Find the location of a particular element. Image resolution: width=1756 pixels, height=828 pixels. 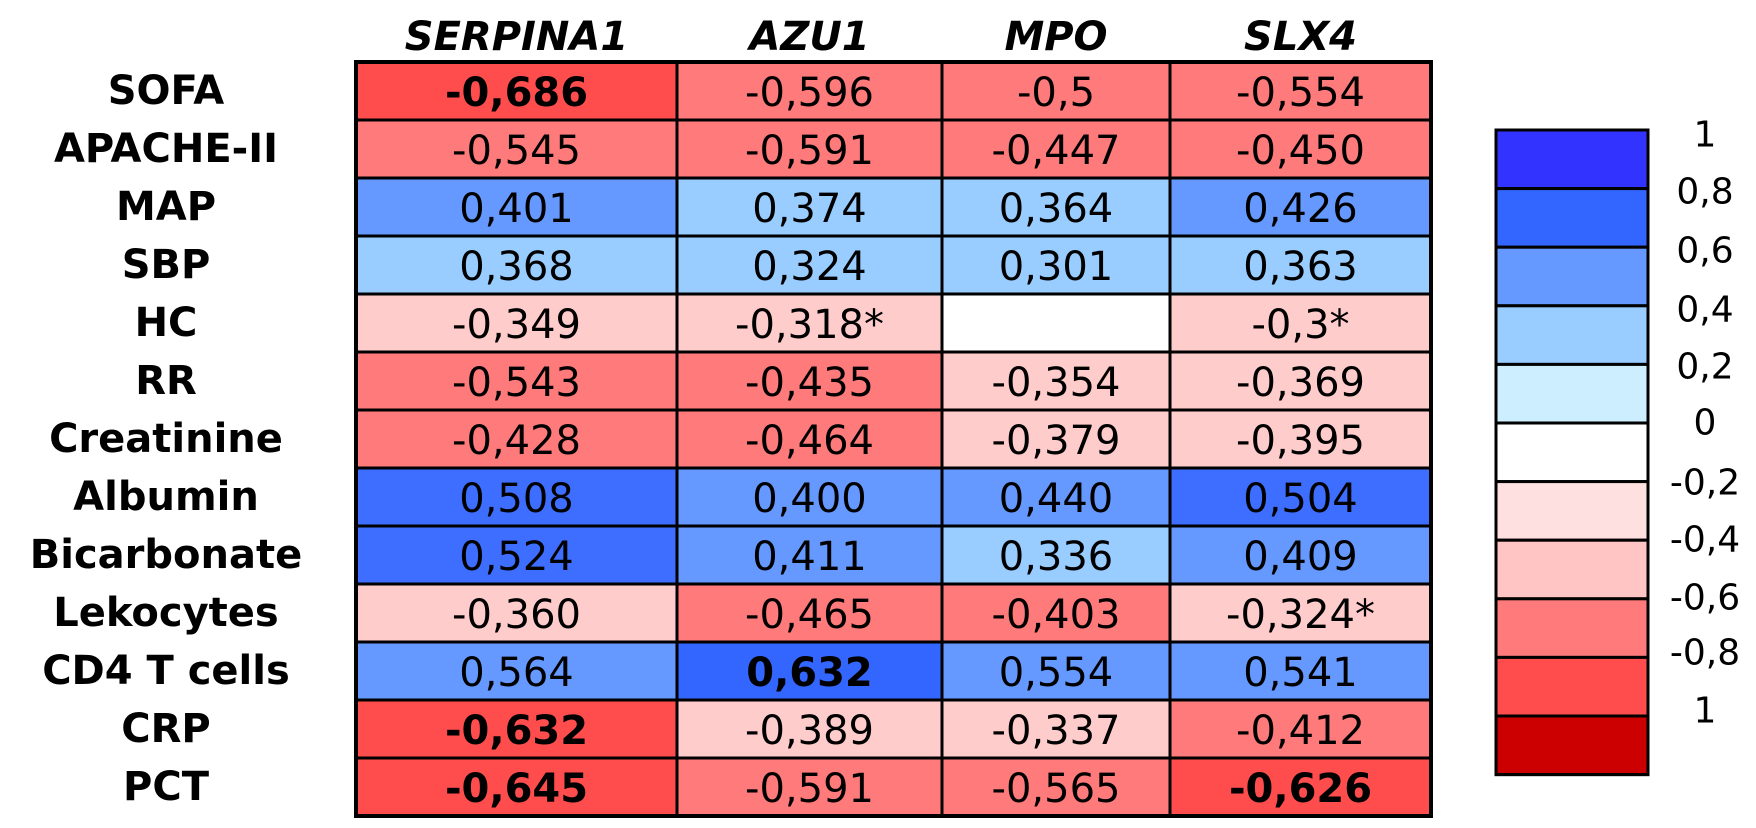

row-label: SOFA is located at coordinates (166, 91).